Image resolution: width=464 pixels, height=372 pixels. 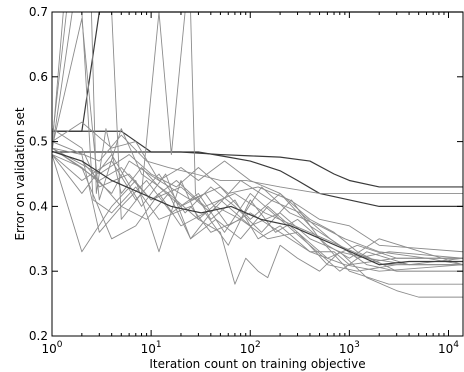 What do you see at coordinates (38, 12) in the screenshot?
I see `y-tick-label: 0.7` at bounding box center [38, 12].